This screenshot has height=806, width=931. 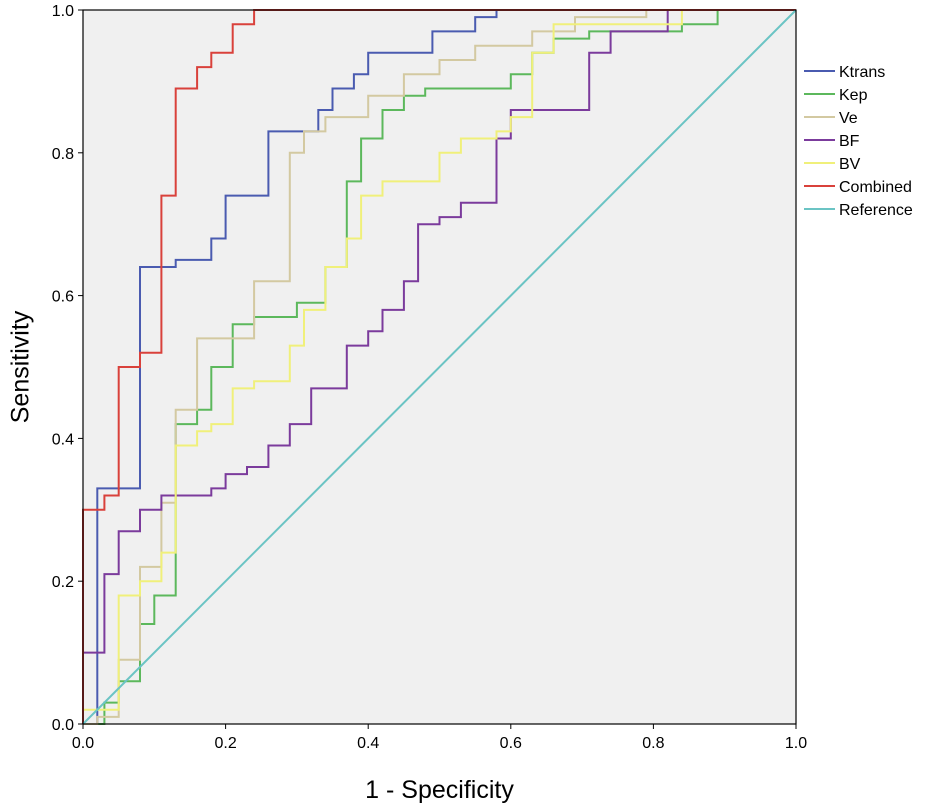 I want to click on legend-label-reference: Reference, so click(x=876, y=210).